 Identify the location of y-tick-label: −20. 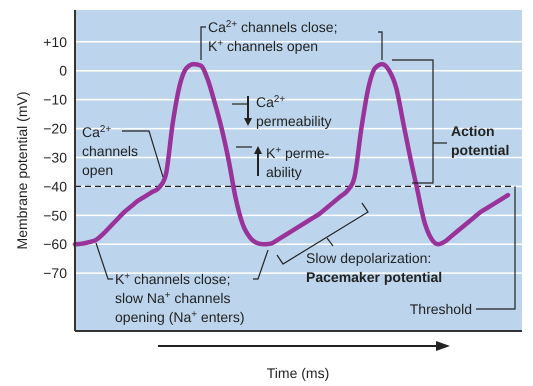
(55, 128).